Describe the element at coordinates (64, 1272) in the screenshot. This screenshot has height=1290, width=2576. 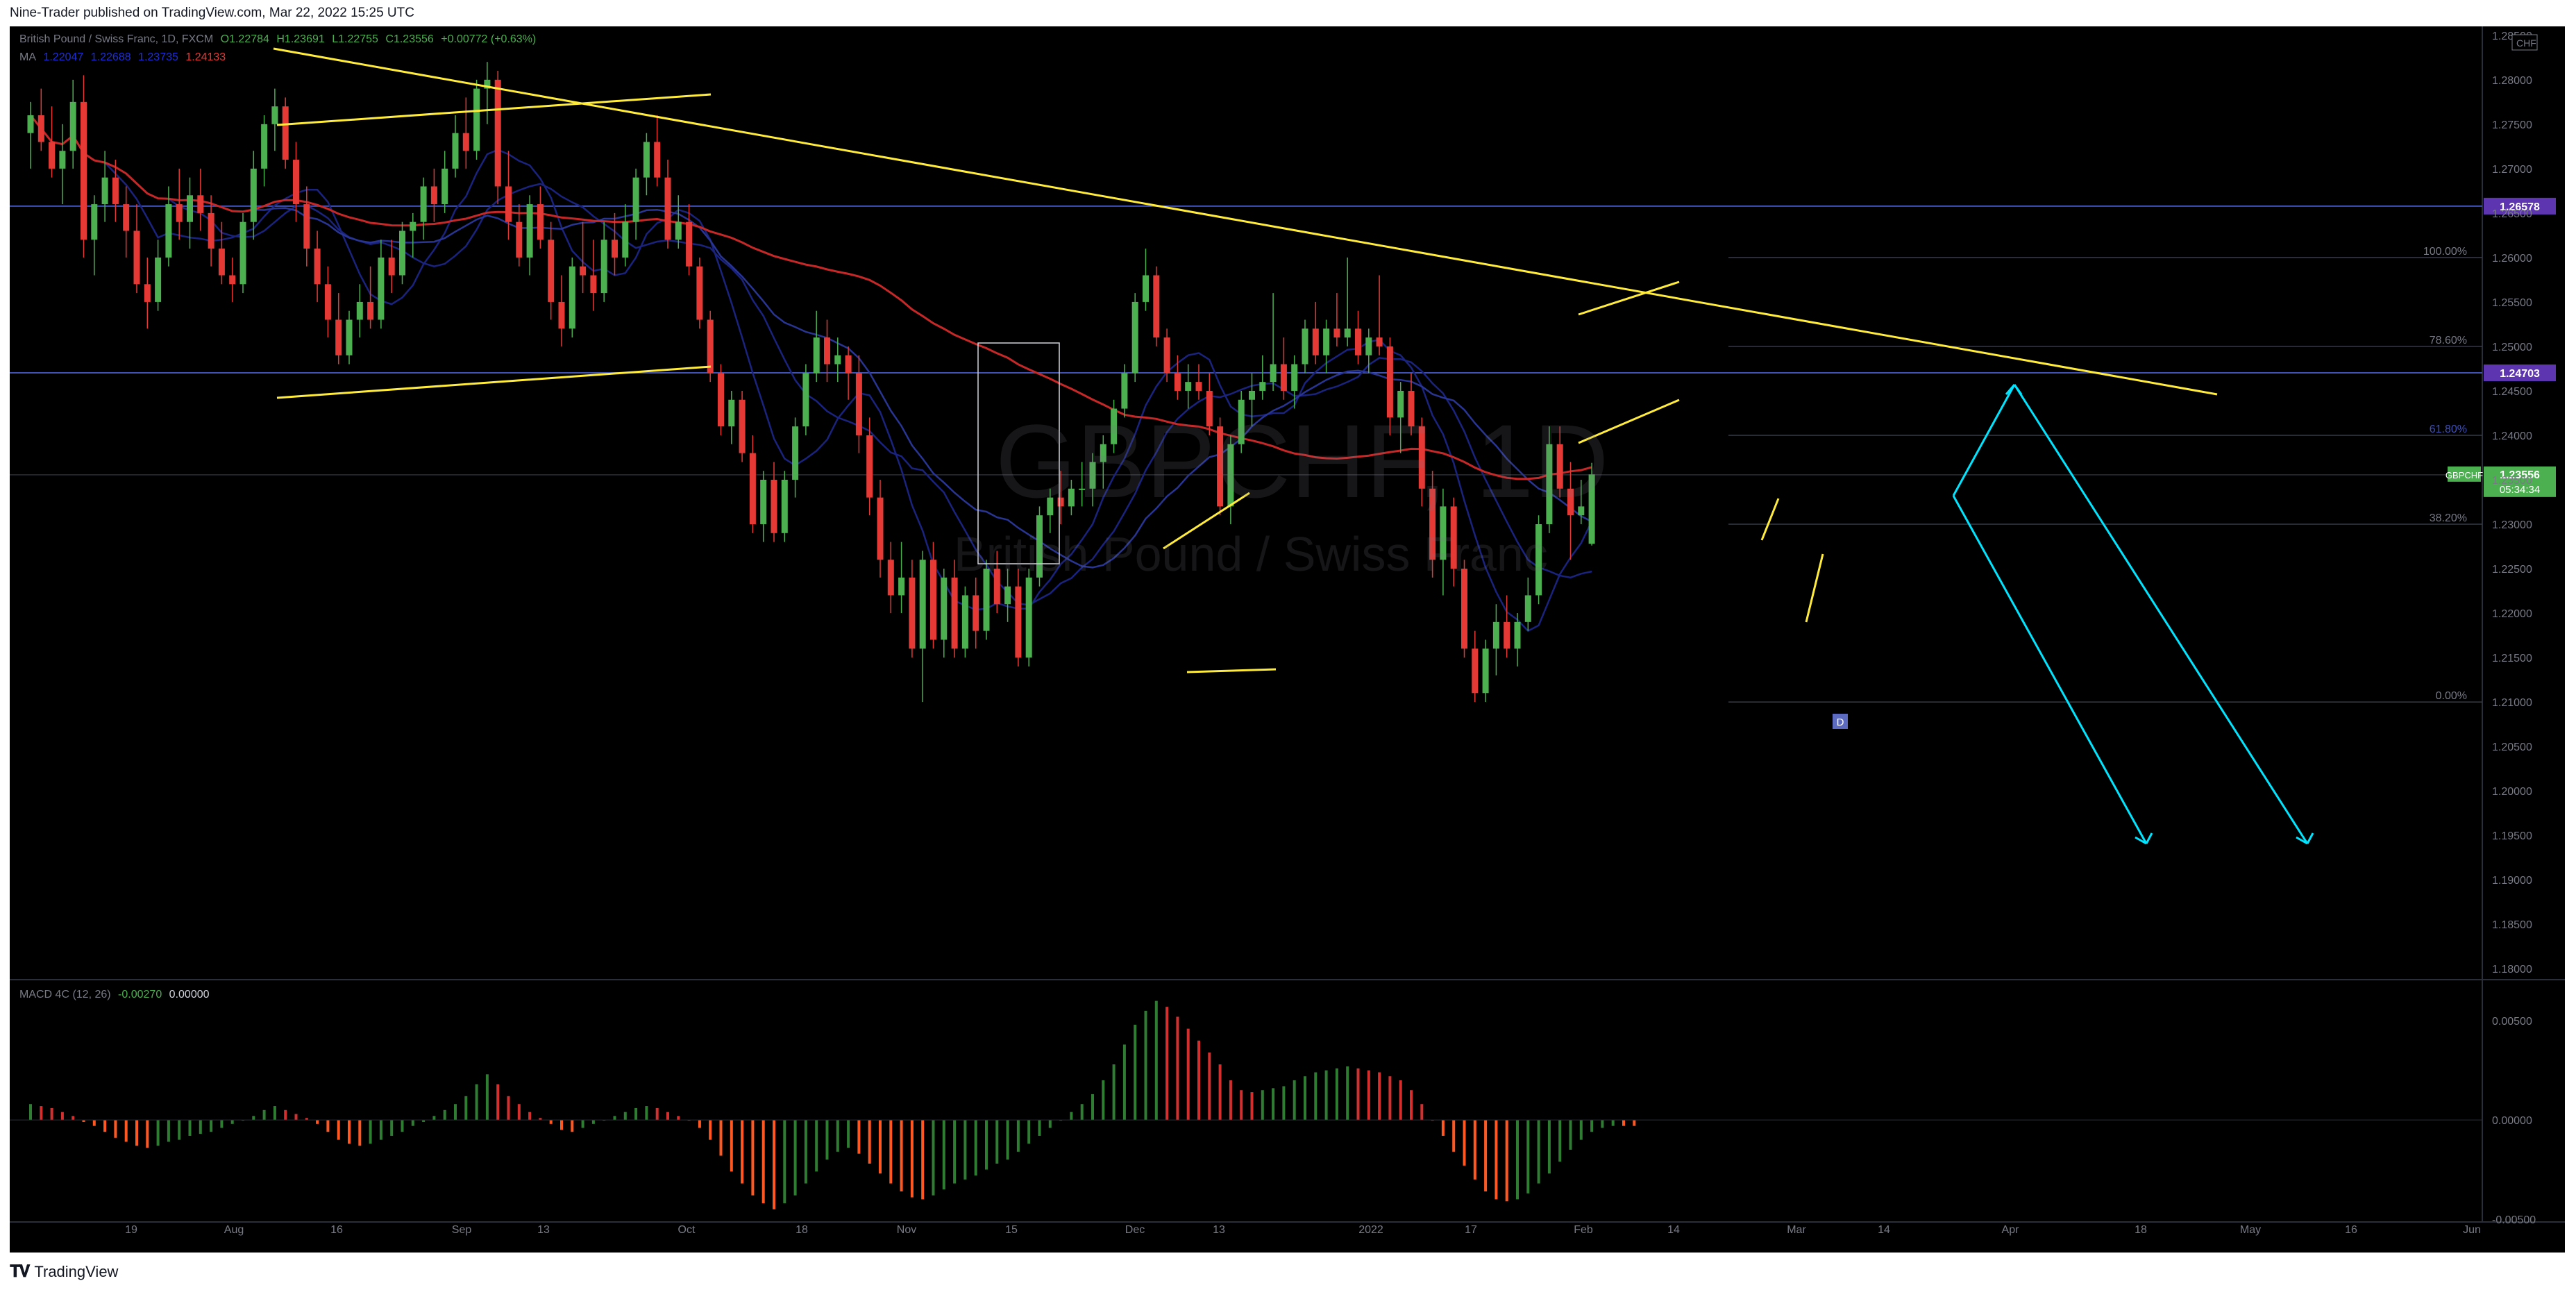
I see `tradingview-logo: 𝐓𝐕 TradingView` at that location.